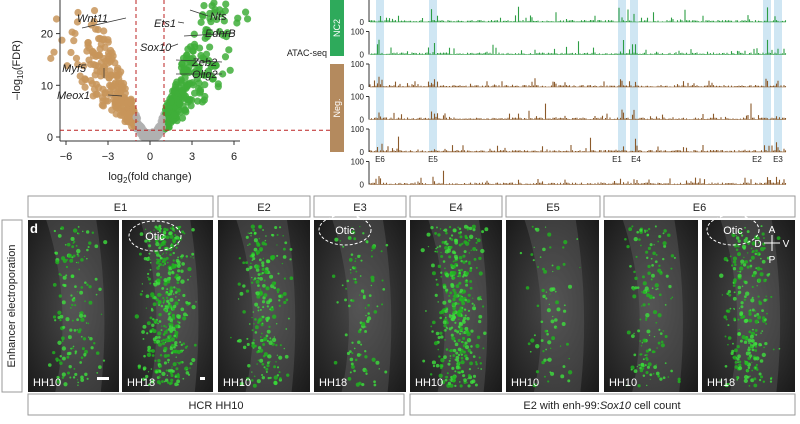 This screenshot has height=424, width=800. What do you see at coordinates (199, 13) in the screenshot?
I see `gene-pointer` at bounding box center [199, 13].